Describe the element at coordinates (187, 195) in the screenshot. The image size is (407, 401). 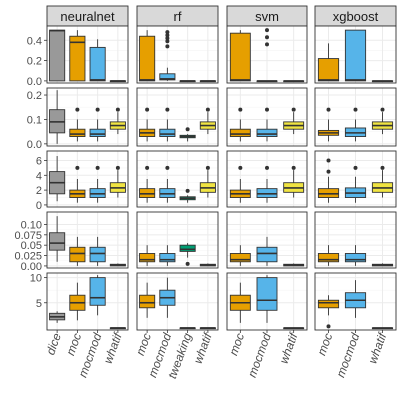
I see `box-rf-tweaking-row3` at that location.